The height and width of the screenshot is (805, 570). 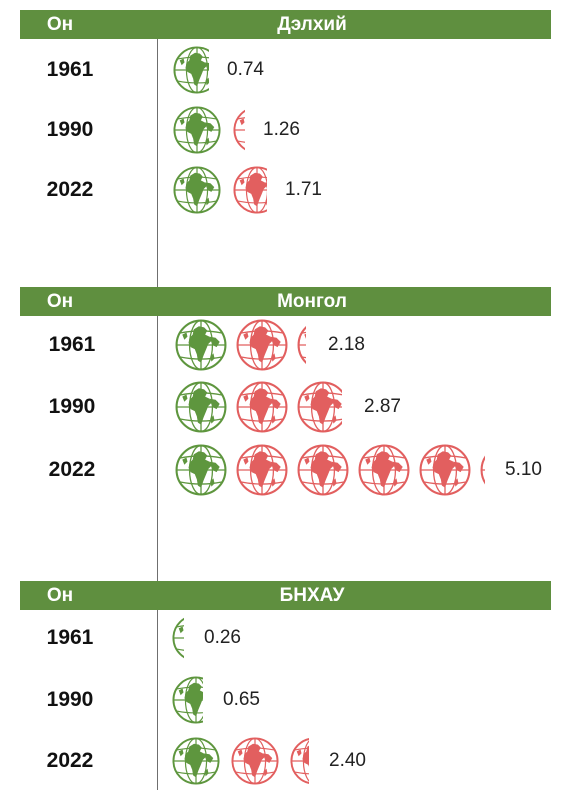 What do you see at coordinates (303, 189) in the screenshot?
I see `value-label: 1.71` at bounding box center [303, 189].